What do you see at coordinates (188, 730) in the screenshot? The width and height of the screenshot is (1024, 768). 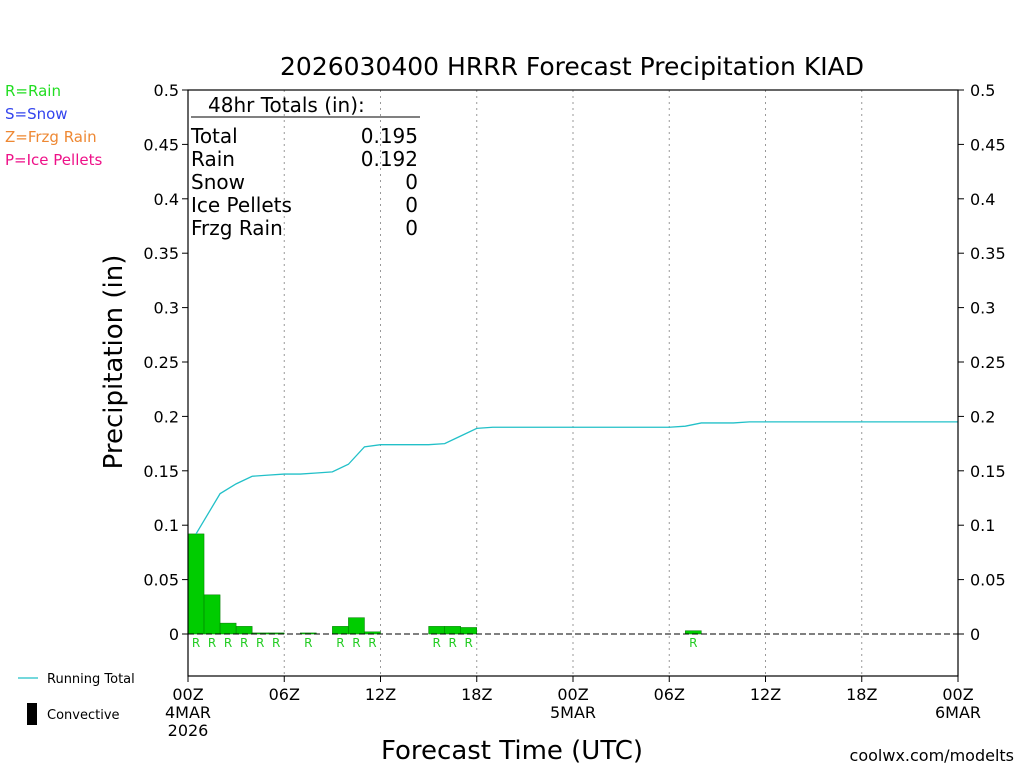 I see `x-tick-label: 2026` at bounding box center [188, 730].